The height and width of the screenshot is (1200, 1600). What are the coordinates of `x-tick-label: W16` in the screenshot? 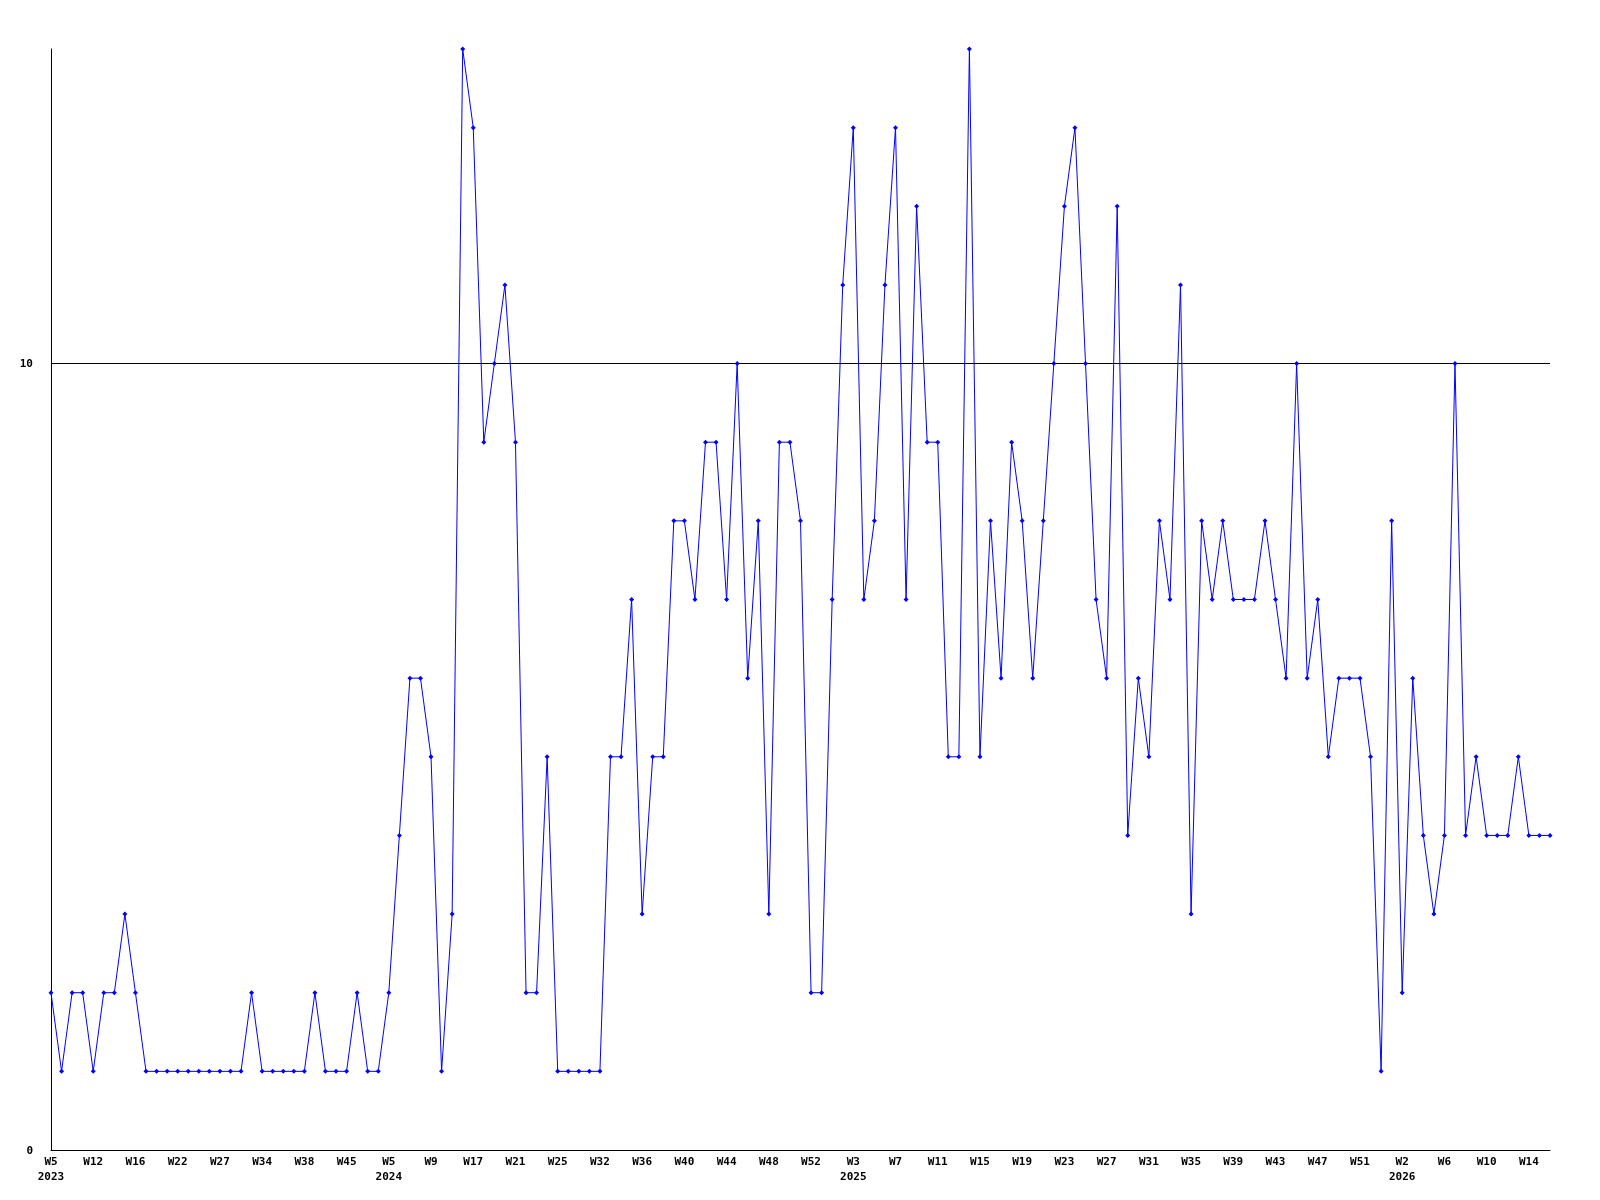 It's located at (135, 1161).